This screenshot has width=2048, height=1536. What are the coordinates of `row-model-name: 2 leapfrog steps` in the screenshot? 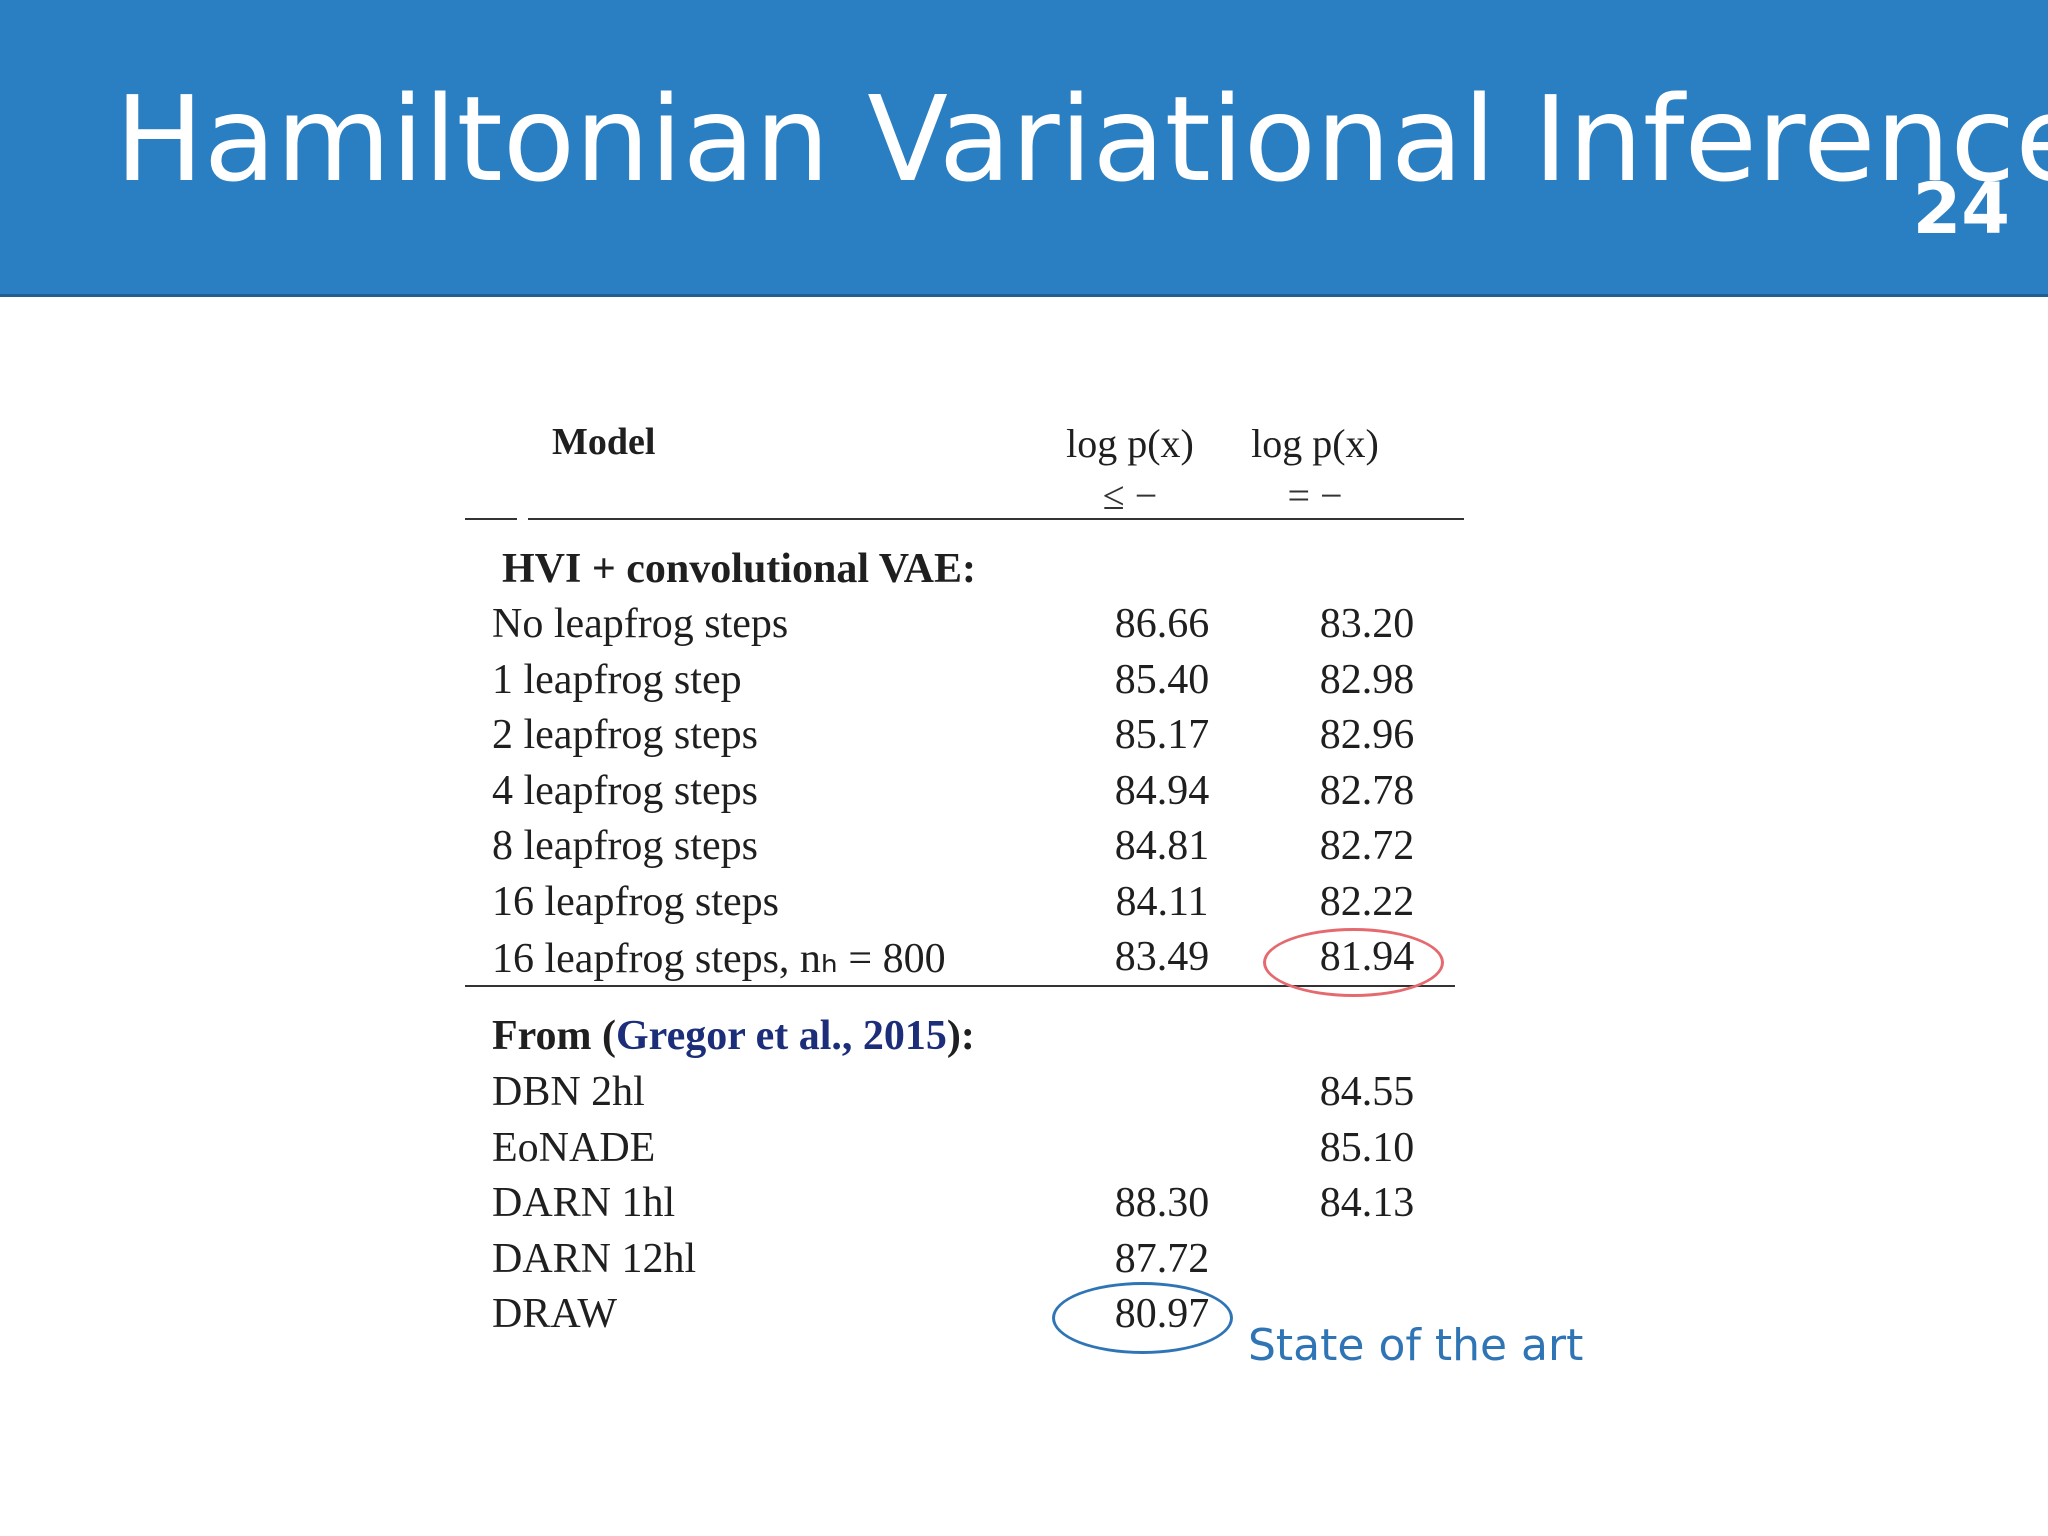 It's located at (625, 735).